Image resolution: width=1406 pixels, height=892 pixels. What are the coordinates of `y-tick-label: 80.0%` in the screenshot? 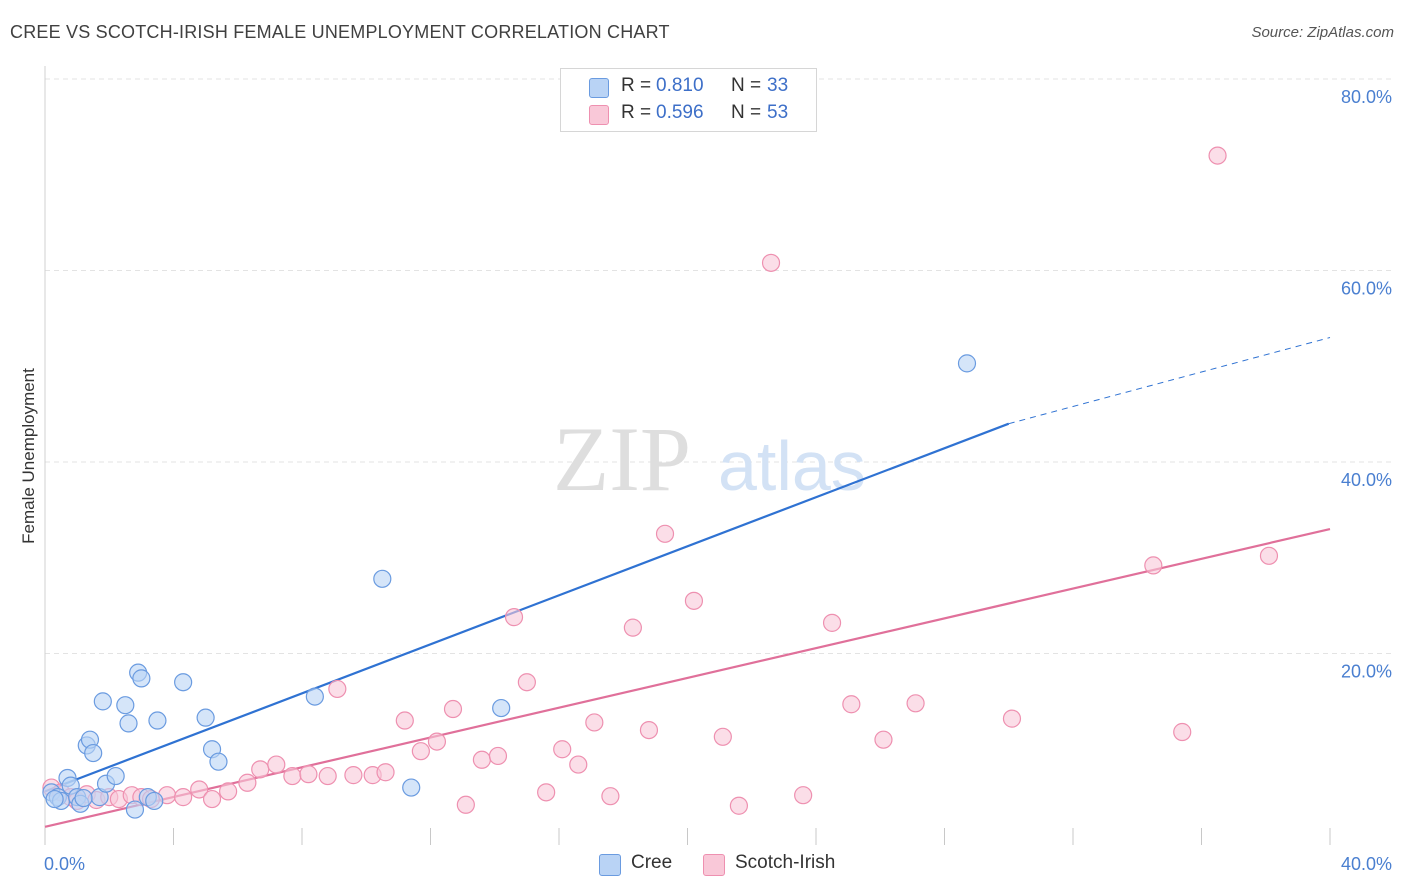 It's located at (1366, 97).